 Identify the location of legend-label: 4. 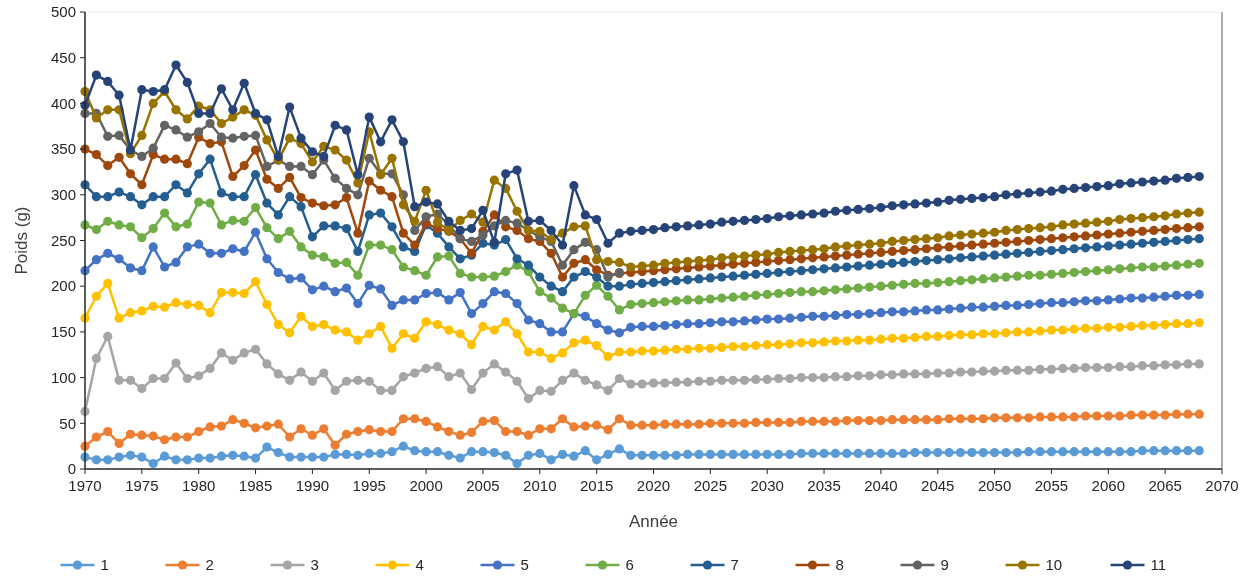
(419, 565).